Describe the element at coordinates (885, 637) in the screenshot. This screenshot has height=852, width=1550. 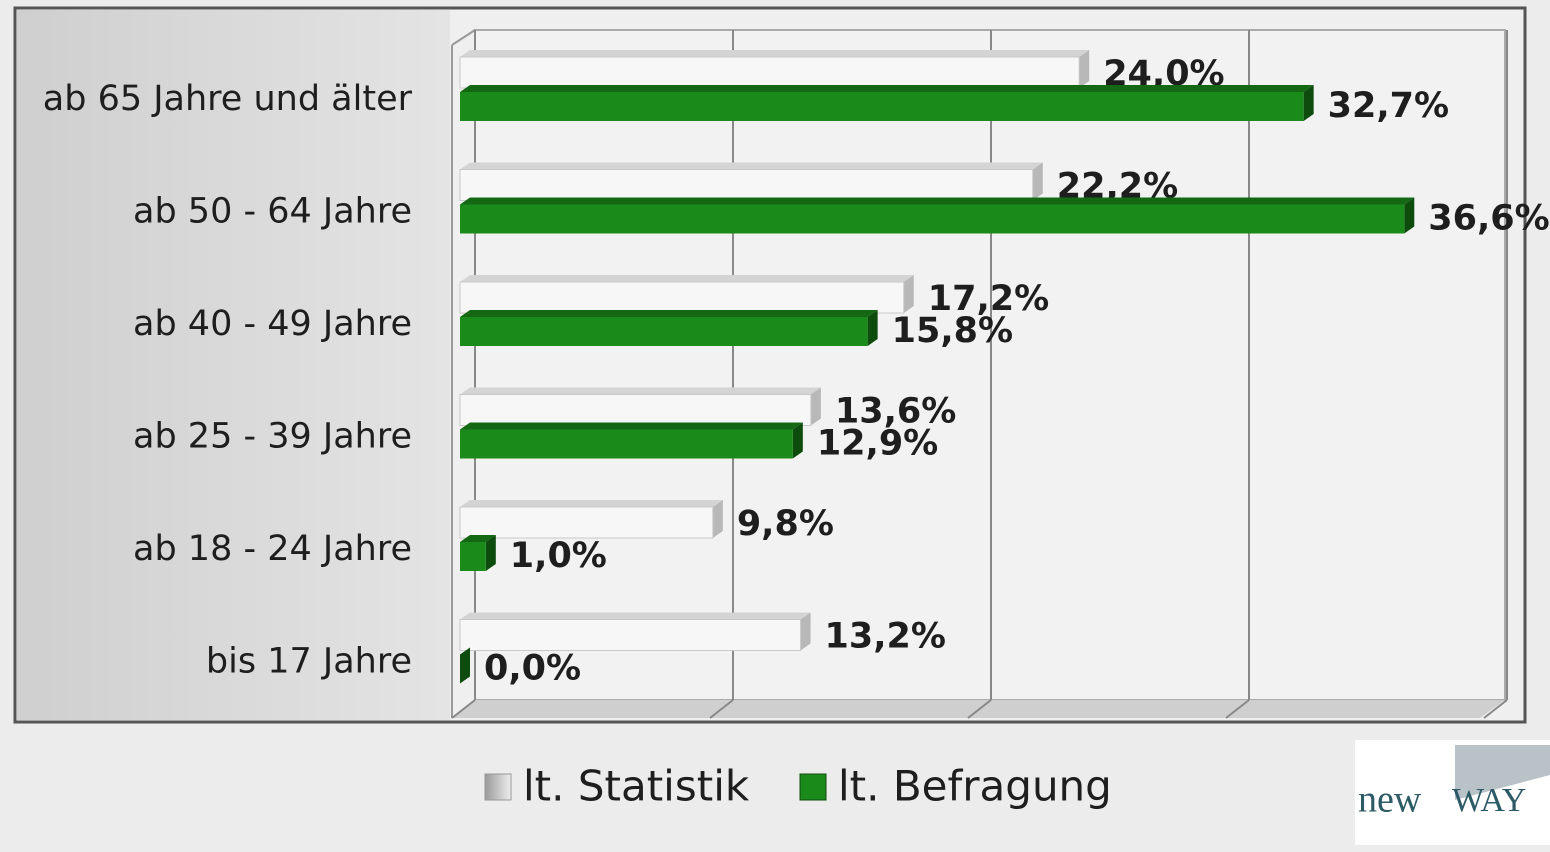
I see `value-label: 13,2%` at that location.